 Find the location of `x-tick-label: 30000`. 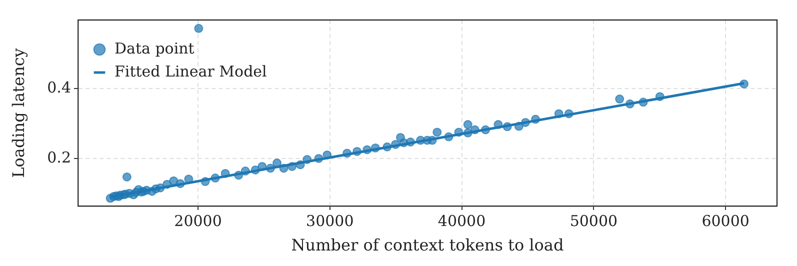

x-tick-label: 30000 is located at coordinates (330, 221).